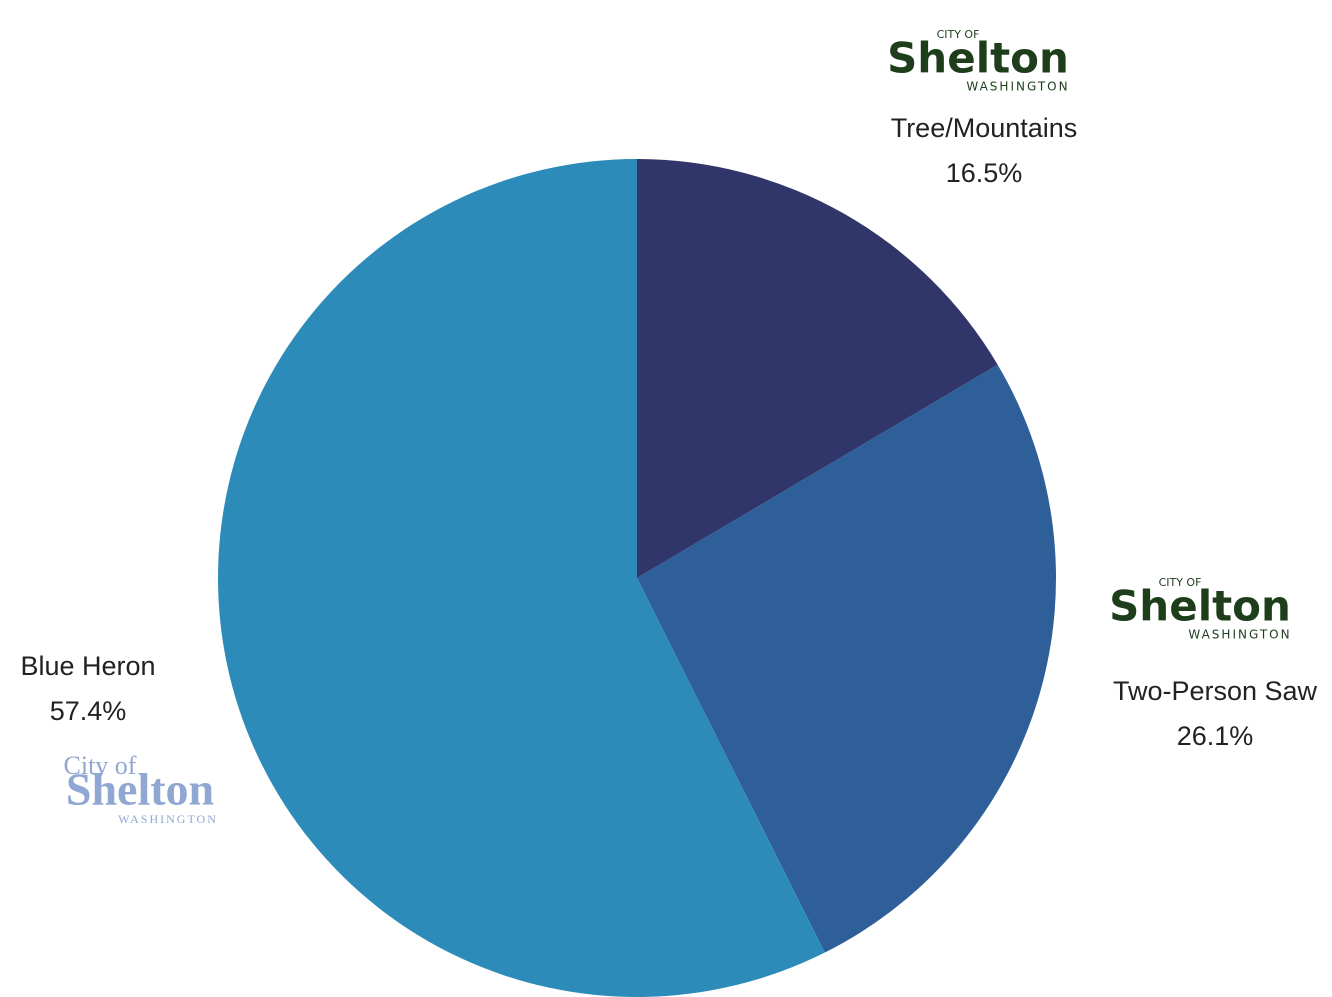 This screenshot has width=1332, height=997. I want to click on slice-label: Tree/Mountains, so click(984, 128).